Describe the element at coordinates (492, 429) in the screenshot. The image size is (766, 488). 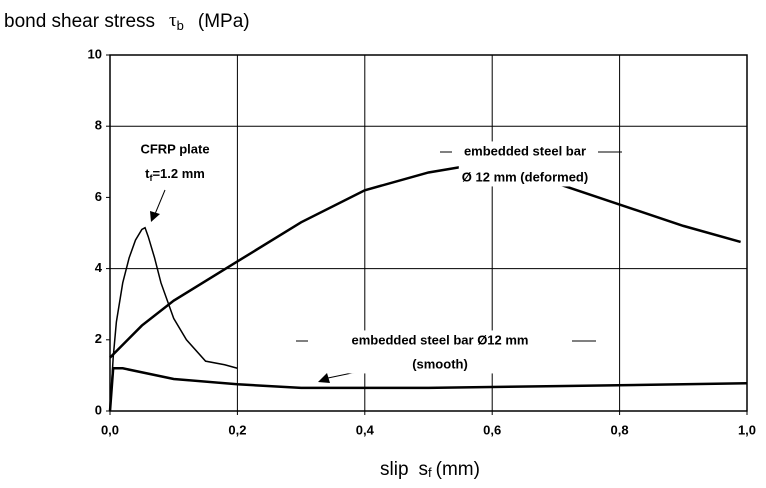
I see `x-tick-label: 0,6` at that location.